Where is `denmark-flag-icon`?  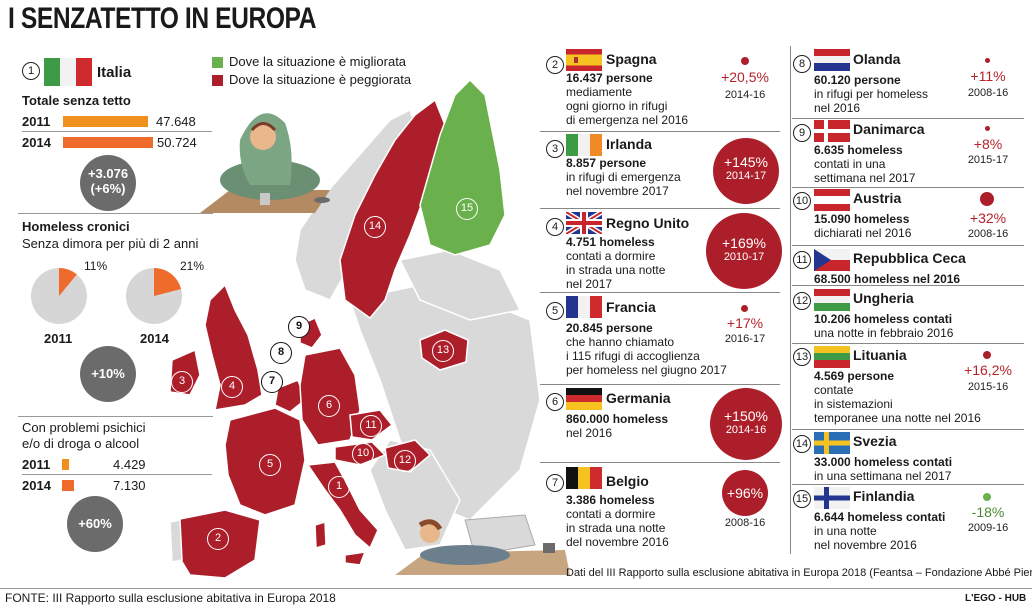
denmark-flag-icon is located at coordinates (832, 131).